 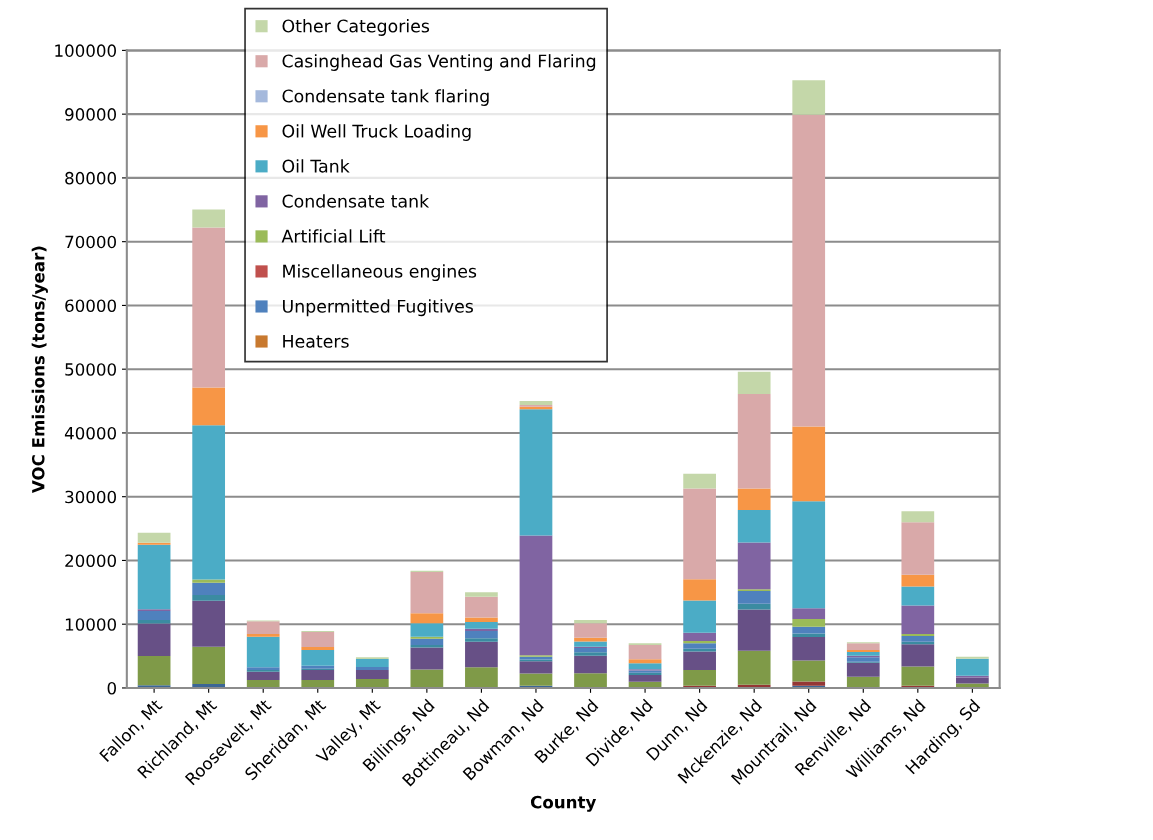 What do you see at coordinates (90, 114) in the screenshot?
I see `y-tick-label: 90000` at bounding box center [90, 114].